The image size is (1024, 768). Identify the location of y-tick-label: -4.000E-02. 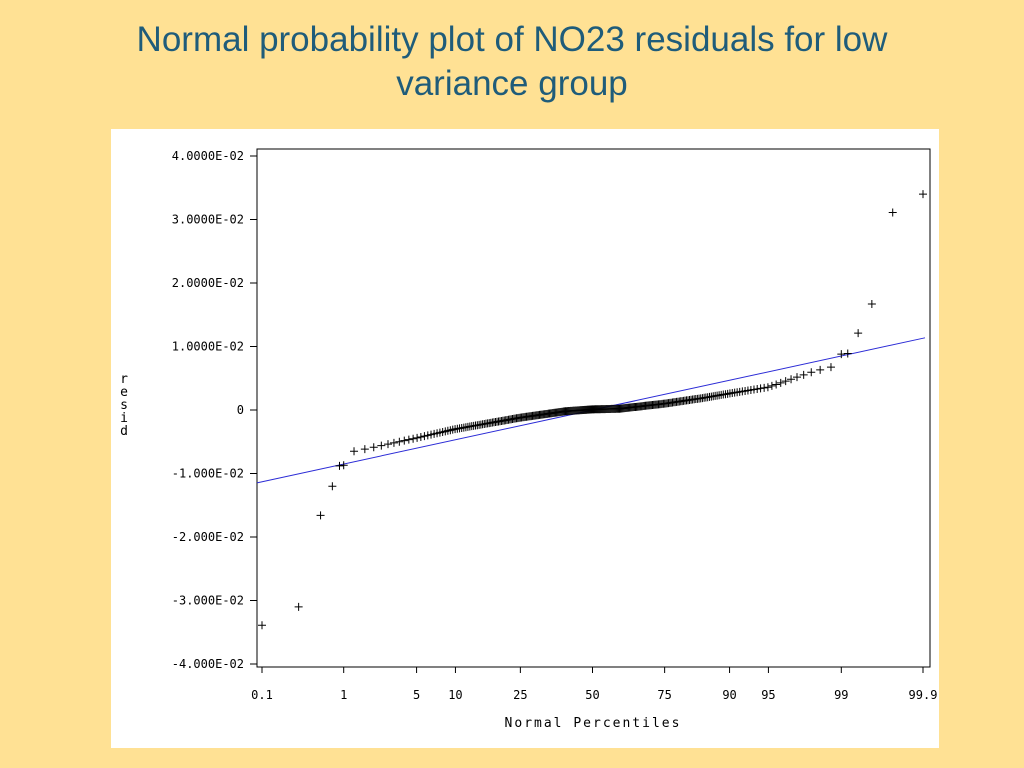
(208, 664).